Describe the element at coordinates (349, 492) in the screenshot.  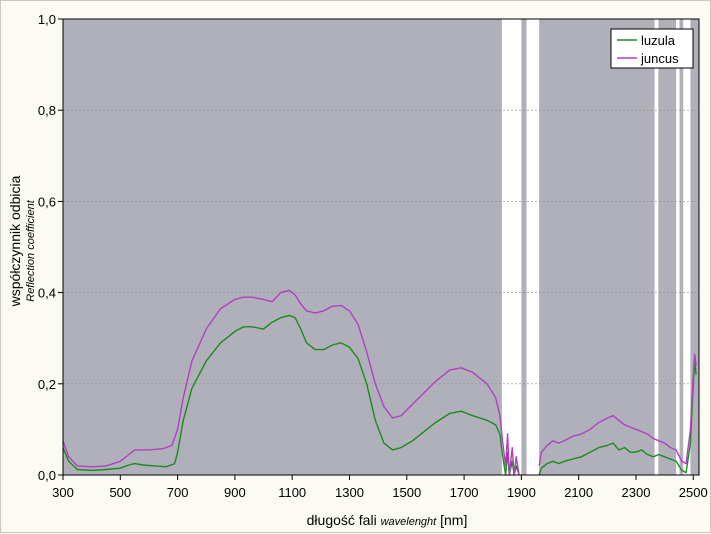
I see `x-tick-label: 1300` at that location.